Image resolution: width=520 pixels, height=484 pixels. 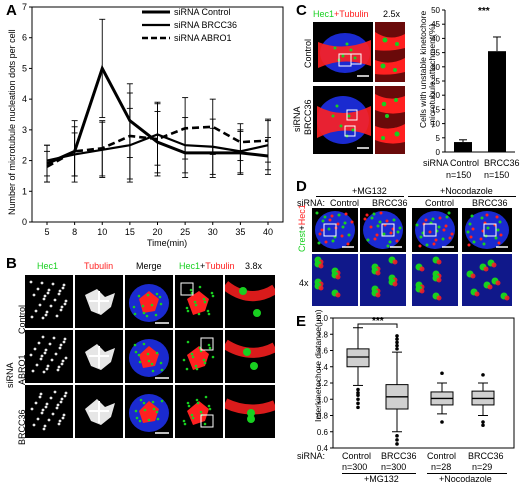 What do you see at coordinates (323, 432) in the screenshot?
I see `panel-e-ytick-label: 0.6` at bounding box center [323, 432].